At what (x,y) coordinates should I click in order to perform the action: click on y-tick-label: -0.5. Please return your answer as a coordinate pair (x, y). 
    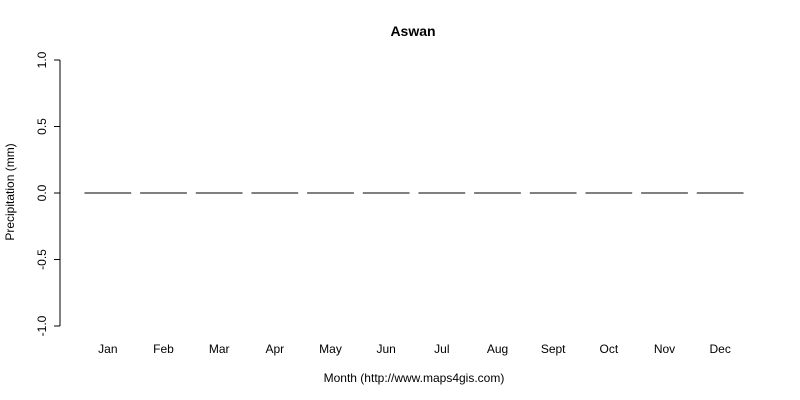
    Looking at the image, I should click on (42, 259).